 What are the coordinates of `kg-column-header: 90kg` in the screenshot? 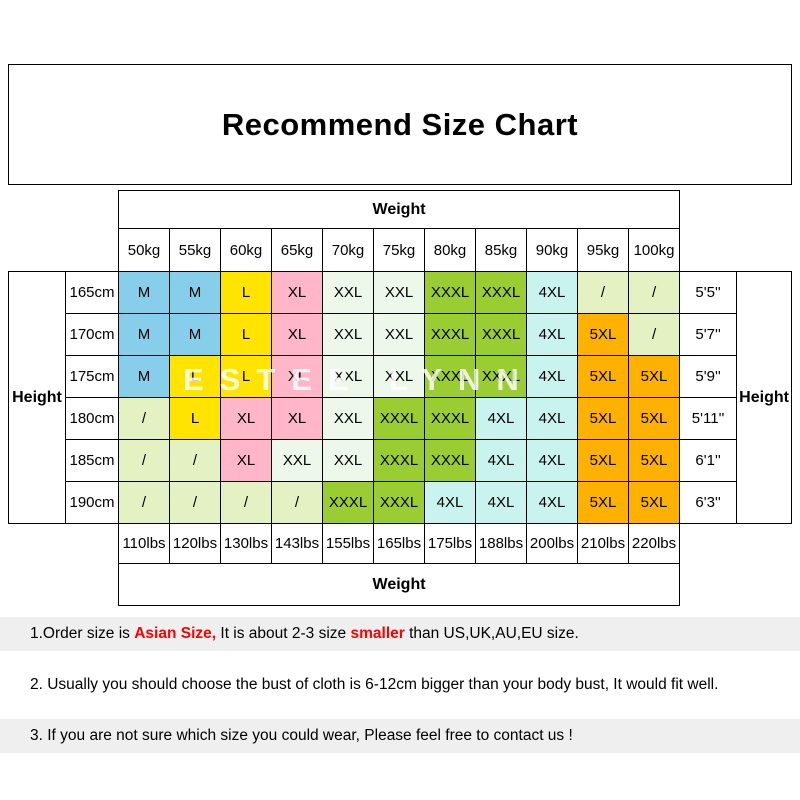 It's located at (552, 250).